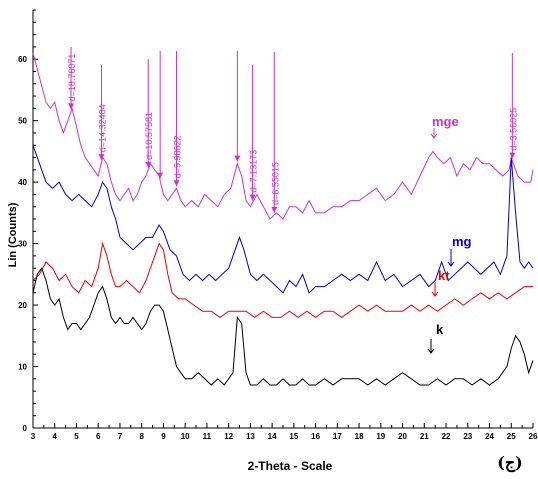  What do you see at coordinates (72, 78) in the screenshot?
I see `peak-label: d=18.76071` at bounding box center [72, 78].